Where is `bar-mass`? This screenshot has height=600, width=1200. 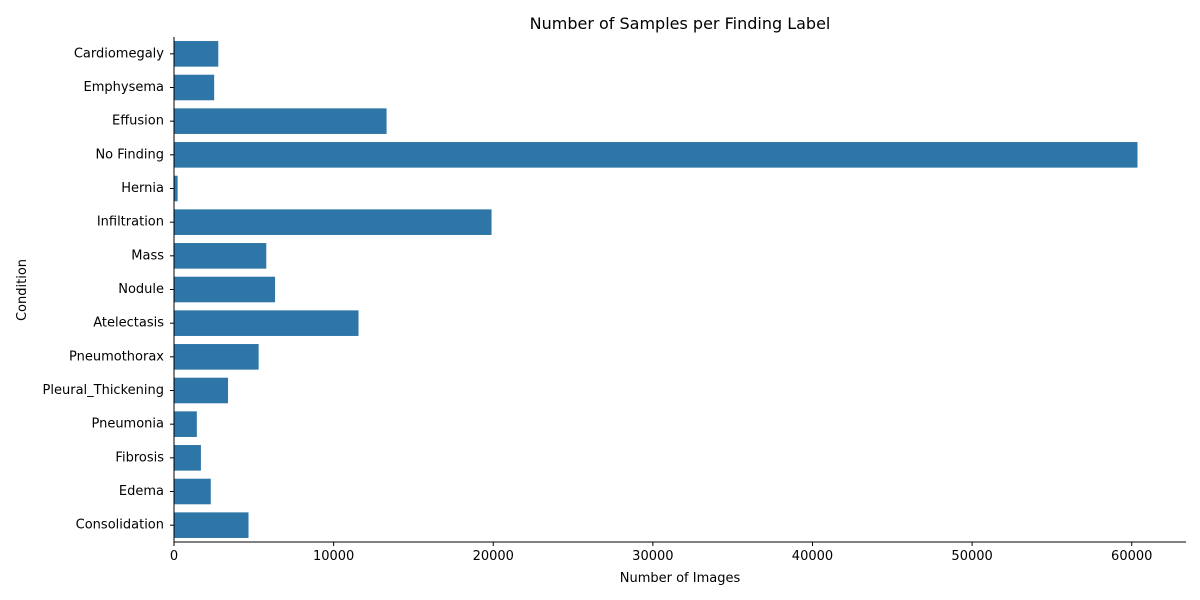
bar-mass is located at coordinates (220, 256).